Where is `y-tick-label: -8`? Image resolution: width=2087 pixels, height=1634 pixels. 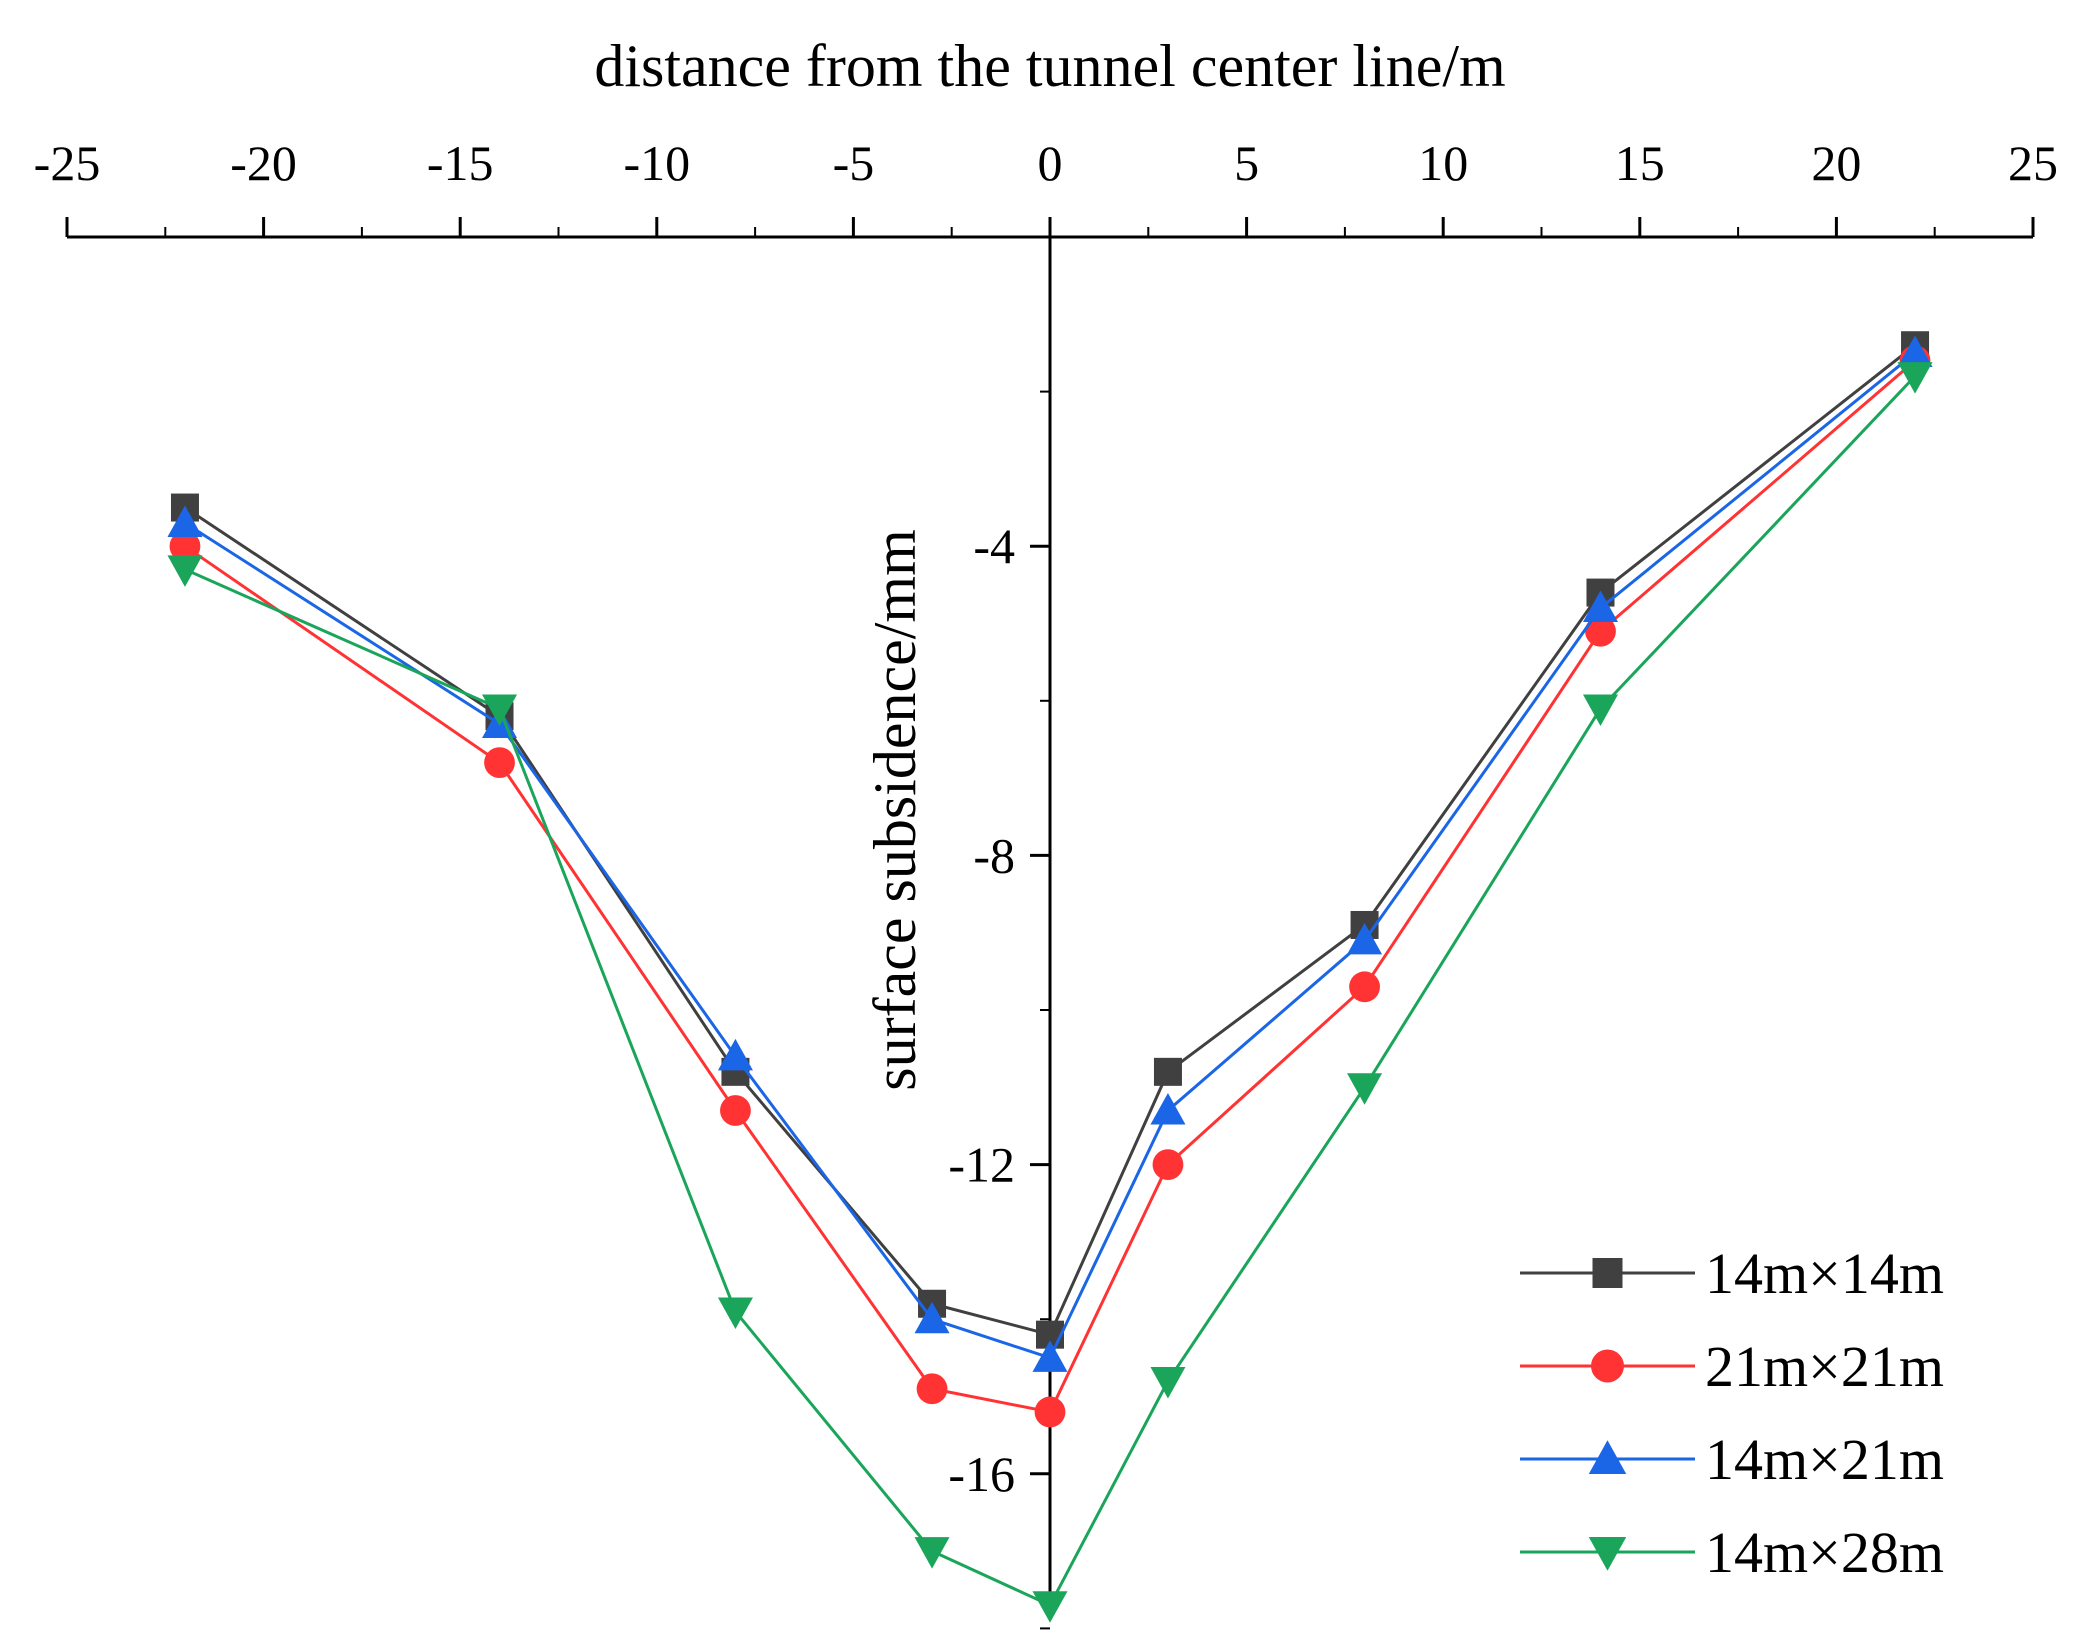
y-tick-label: -8 is located at coordinates (994, 855).